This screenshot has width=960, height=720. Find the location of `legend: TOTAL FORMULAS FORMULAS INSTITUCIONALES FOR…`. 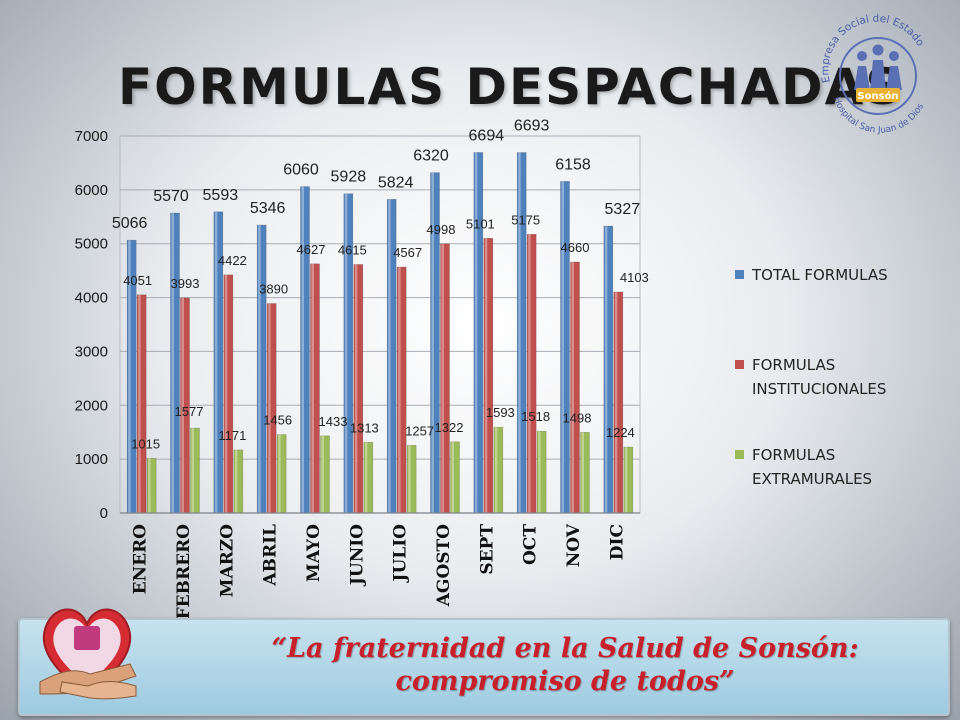

legend: TOTAL FORMULAS FORMULAS INSTITUCIONALES FOR… is located at coordinates (811, 377).